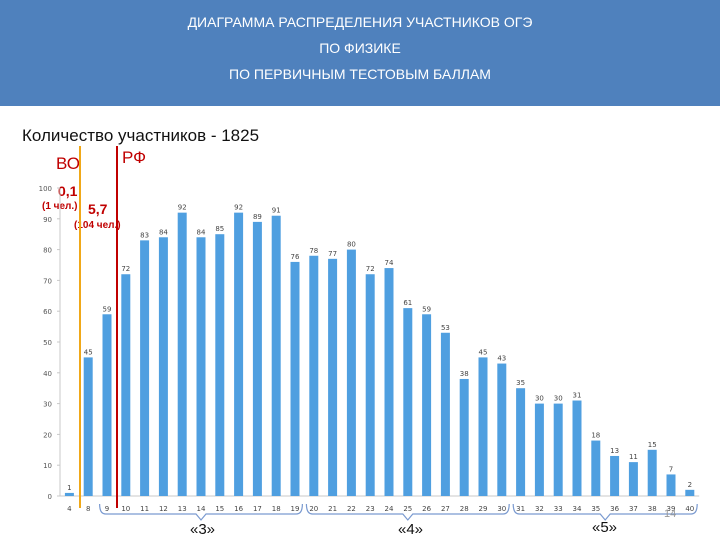 The image size is (720, 540). What do you see at coordinates (313, 251) in the screenshot?
I see `value-label: 78` at bounding box center [313, 251].